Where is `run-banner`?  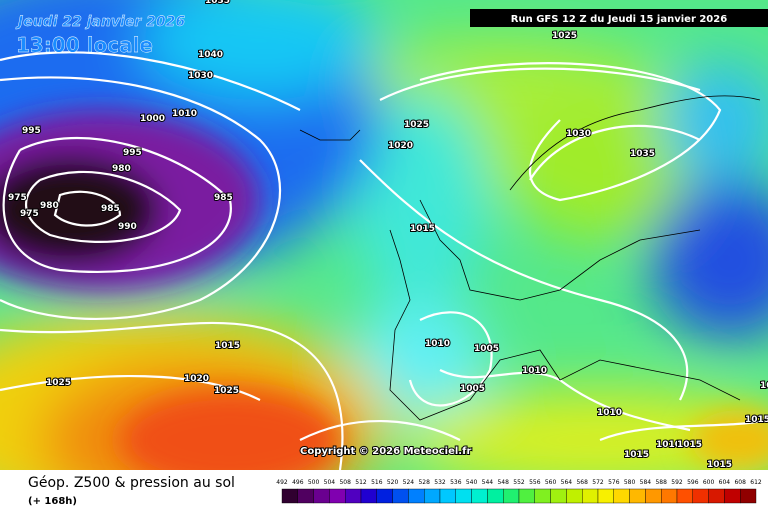
run-banner is located at coordinates (619, 18).